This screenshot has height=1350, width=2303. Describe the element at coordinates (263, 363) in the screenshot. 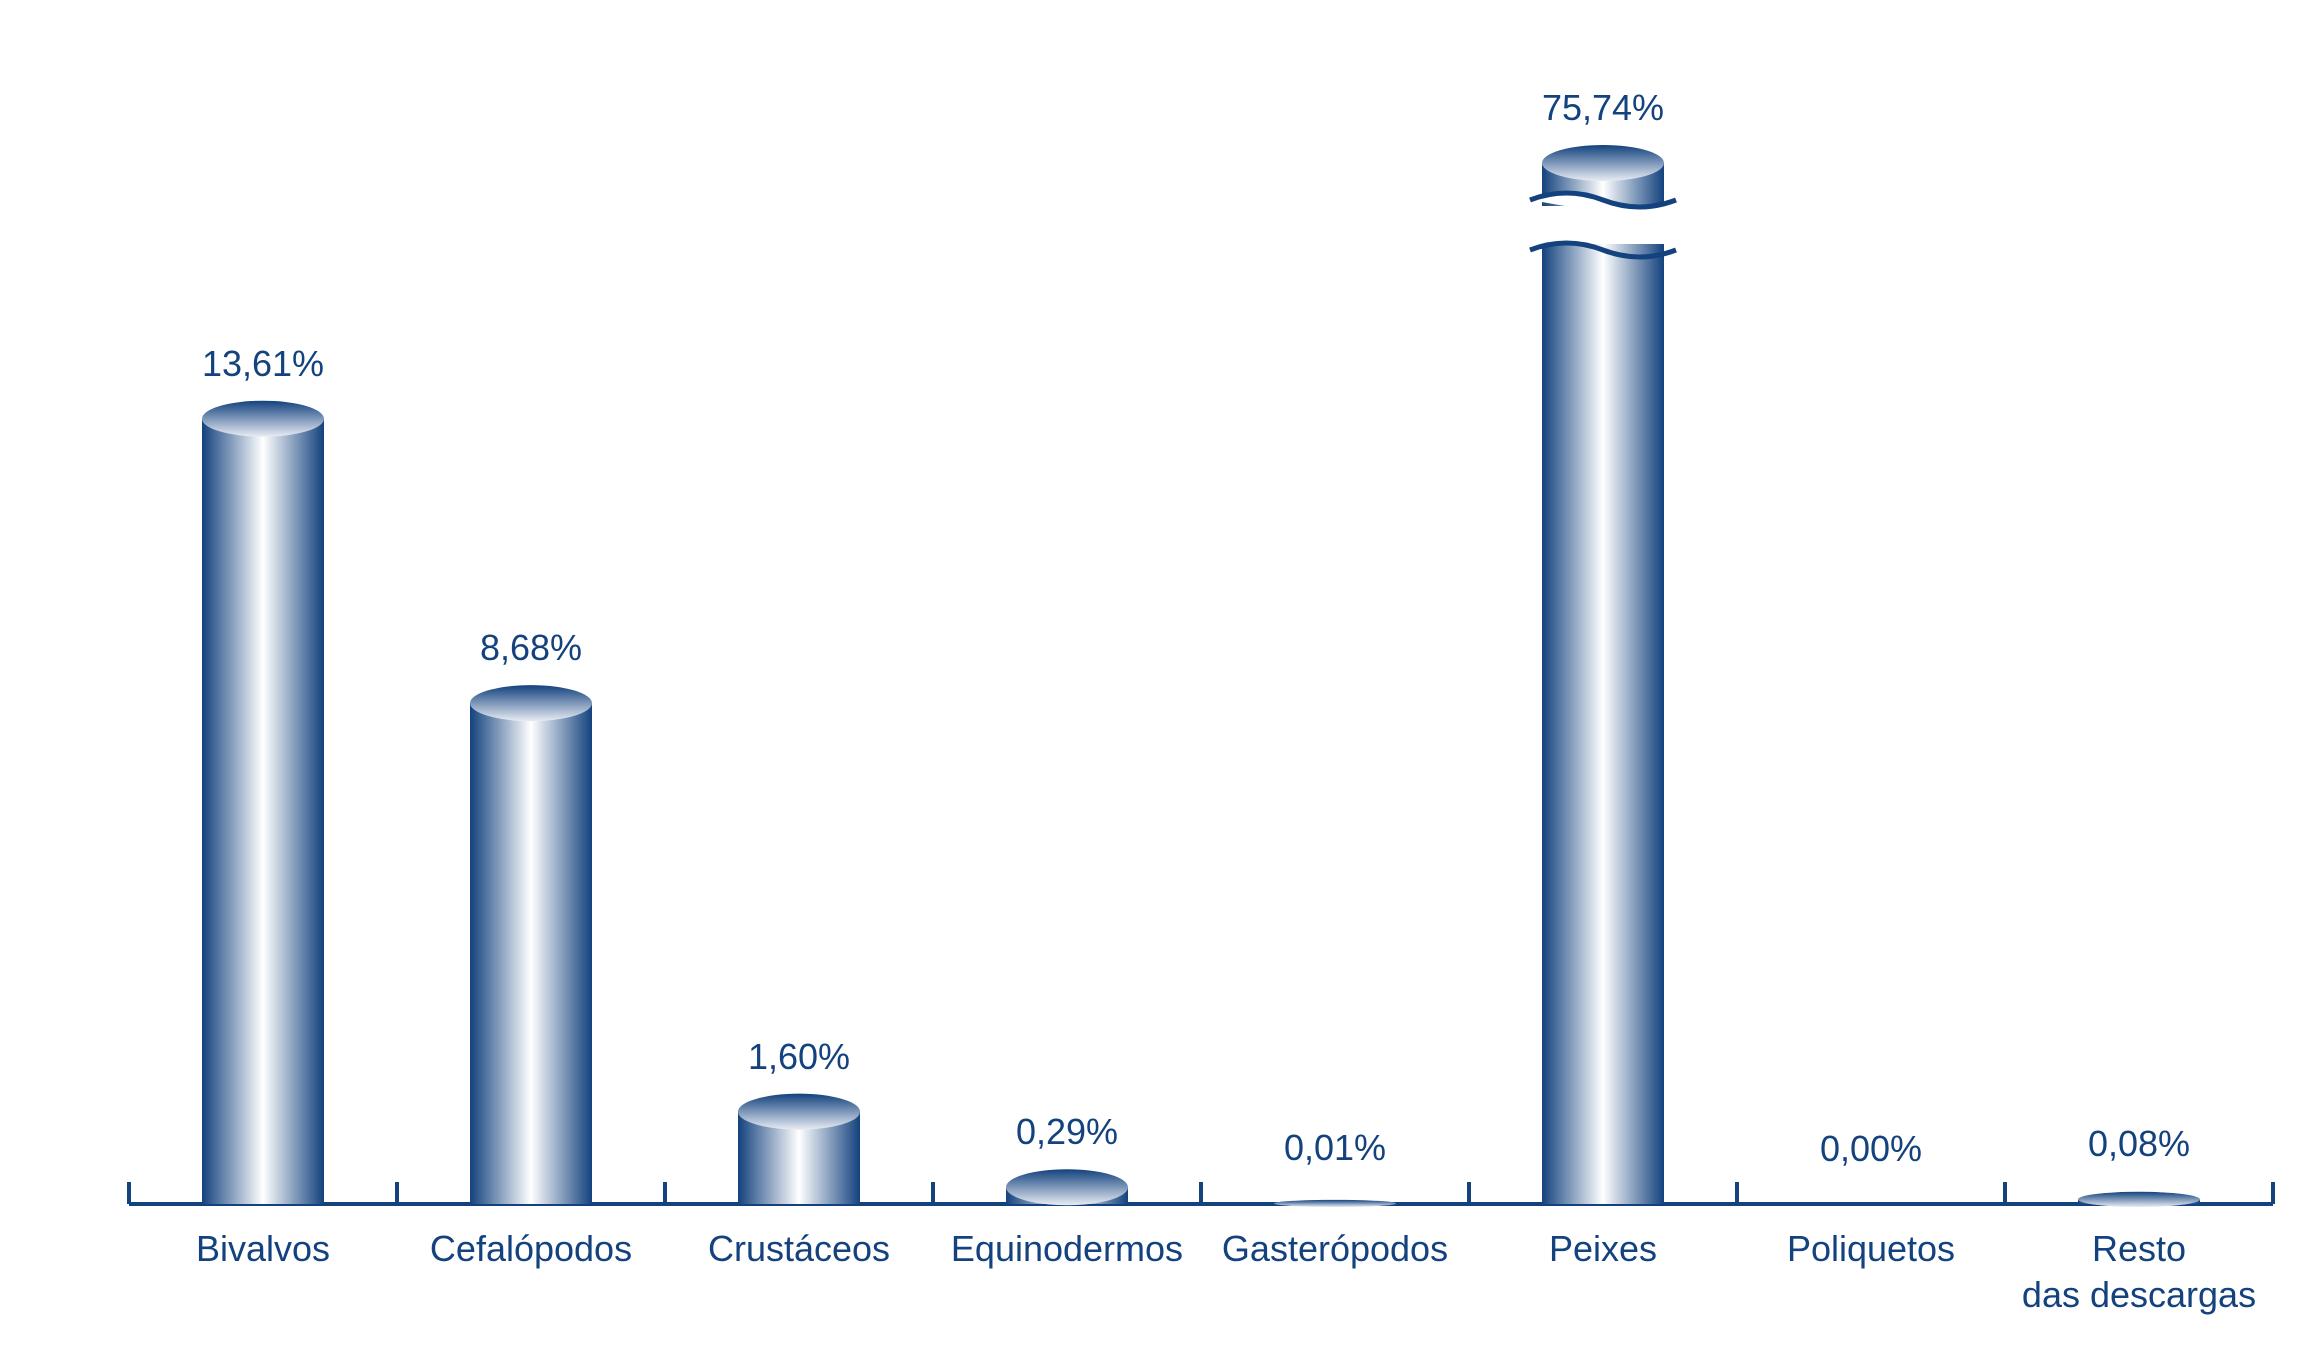

I see `value-label: 13,61%` at that location.